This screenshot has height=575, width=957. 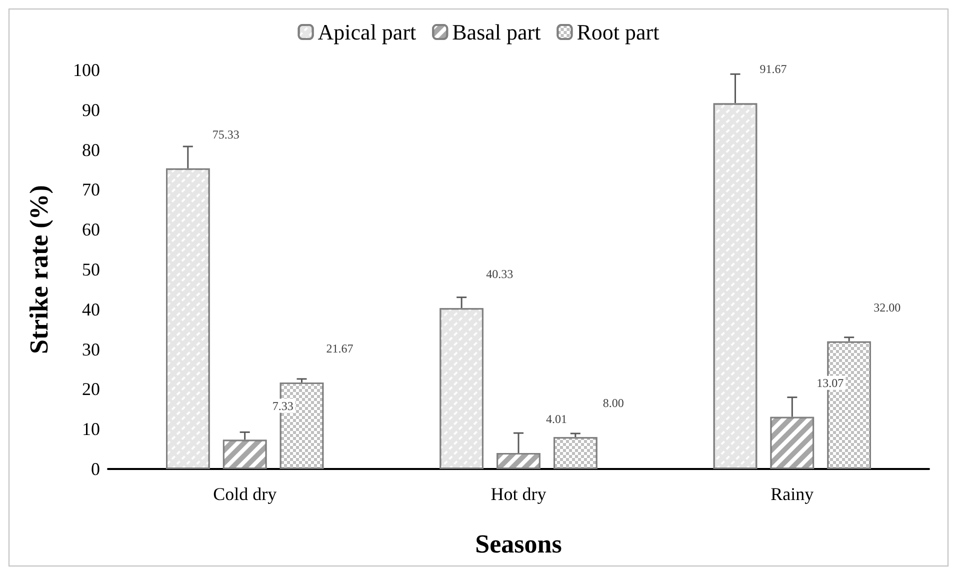 What do you see at coordinates (556, 419) in the screenshot?
I see `text: 4.01` at bounding box center [556, 419].